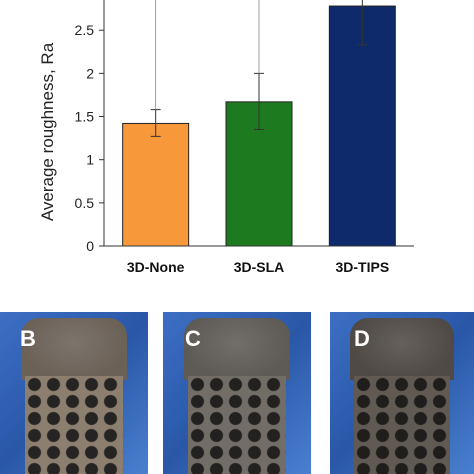 This screenshot has width=474, height=474. I want to click on y-axis-title: Average roughness, Ra, so click(47, 131).